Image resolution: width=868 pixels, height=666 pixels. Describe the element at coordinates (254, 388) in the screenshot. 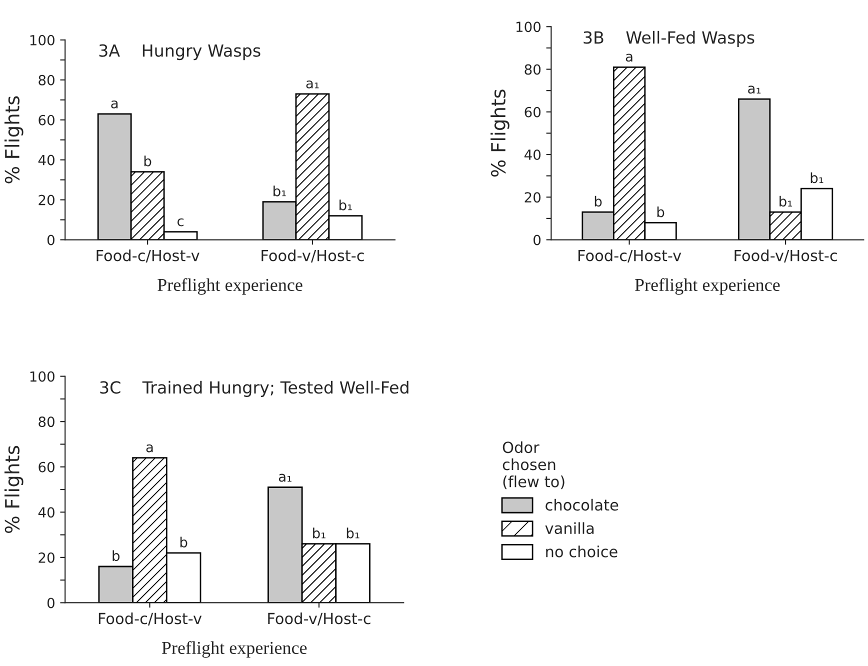

I see `chart-title: 3C Trained Hungry; Tested Well-Fed` at that location.